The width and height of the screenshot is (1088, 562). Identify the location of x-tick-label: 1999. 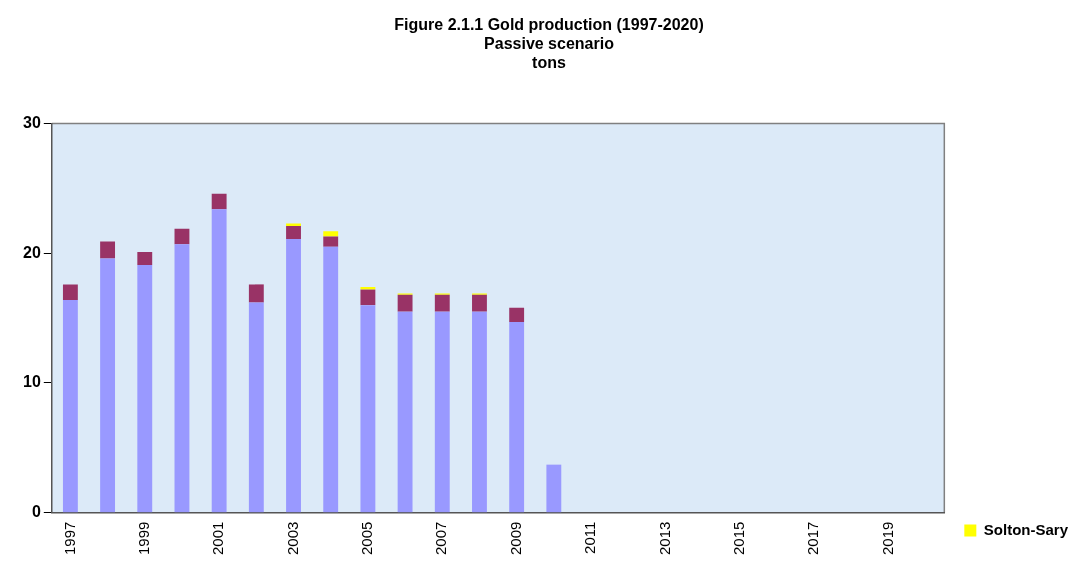
(143, 538).